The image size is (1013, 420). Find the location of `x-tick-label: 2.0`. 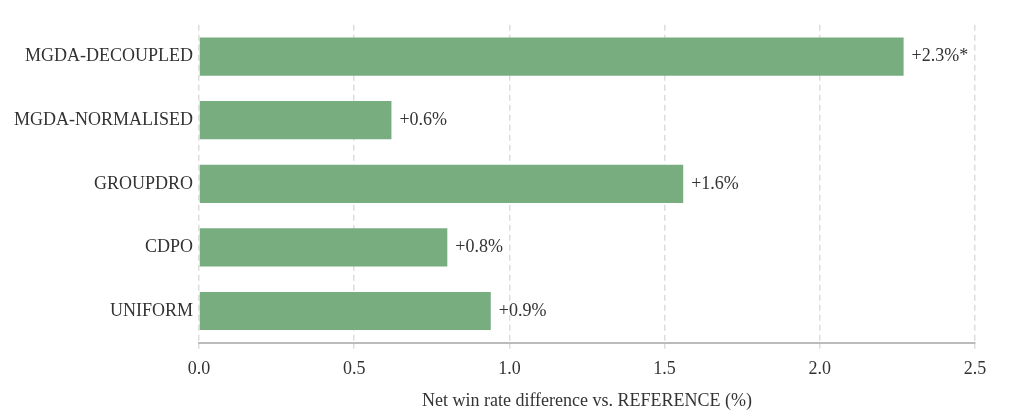

x-tick-label: 2.0 is located at coordinates (820, 368).